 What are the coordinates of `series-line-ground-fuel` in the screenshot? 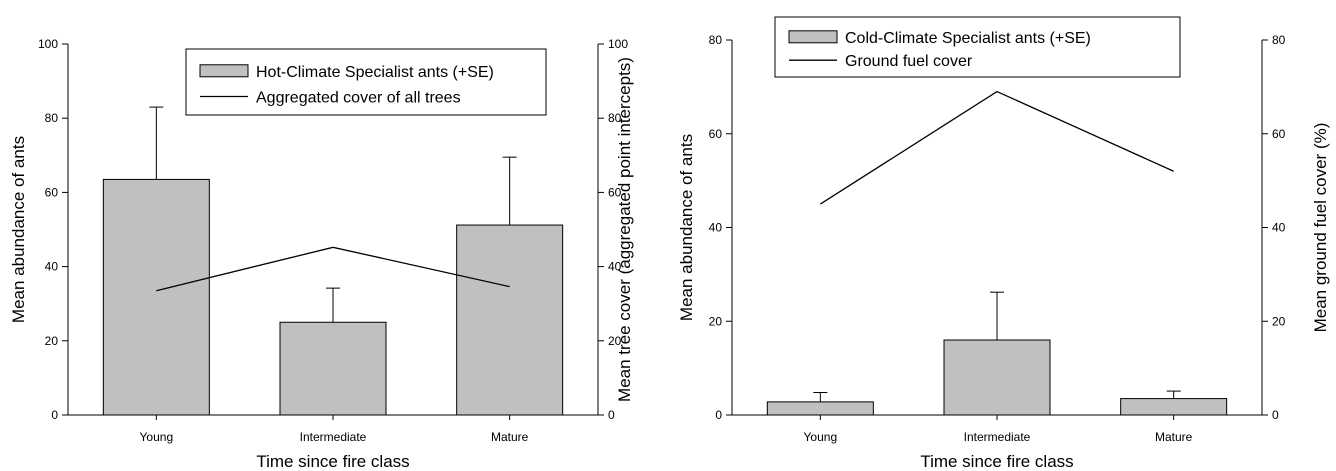 It's located at (996, 147).